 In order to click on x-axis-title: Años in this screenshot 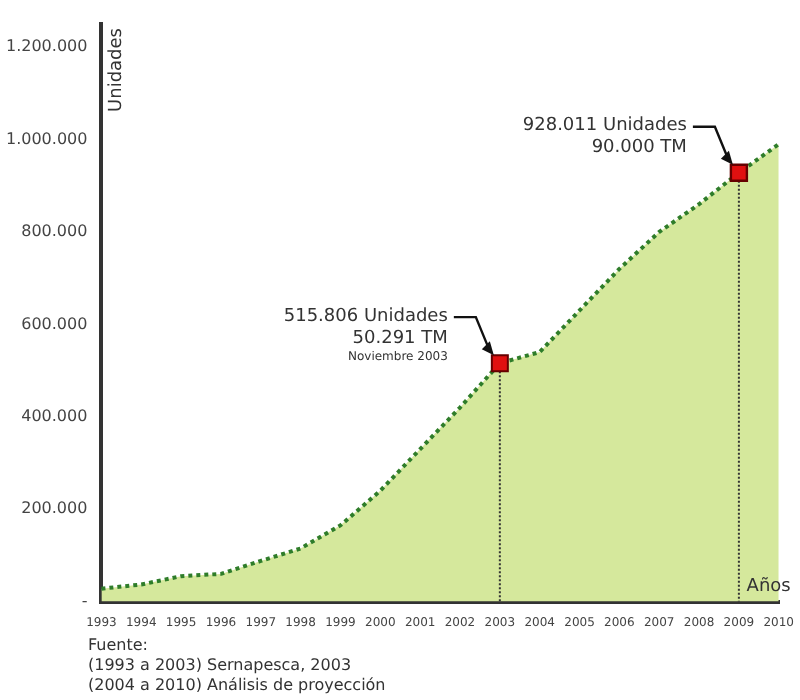, I will do `click(769, 587)`.